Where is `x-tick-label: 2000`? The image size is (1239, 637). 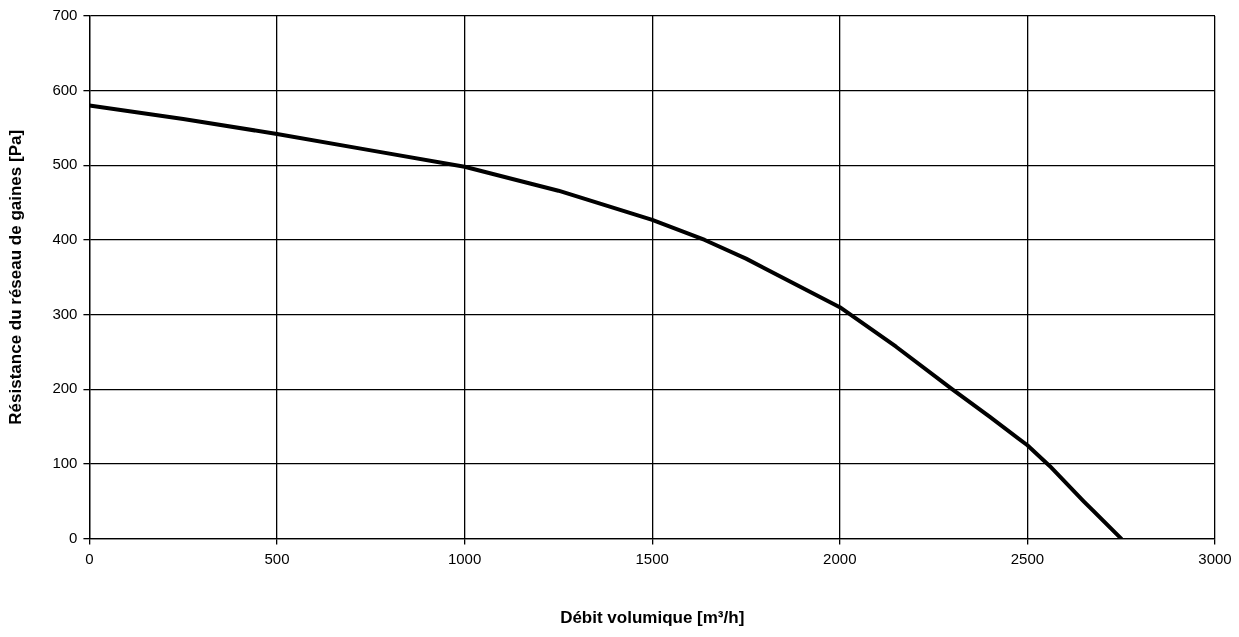
x-tick-label: 2000 is located at coordinates (840, 558).